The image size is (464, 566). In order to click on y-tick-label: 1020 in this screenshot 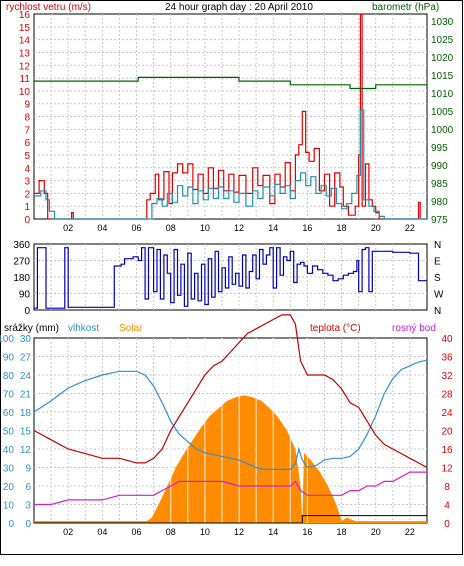, I will do `click(442, 58)`.